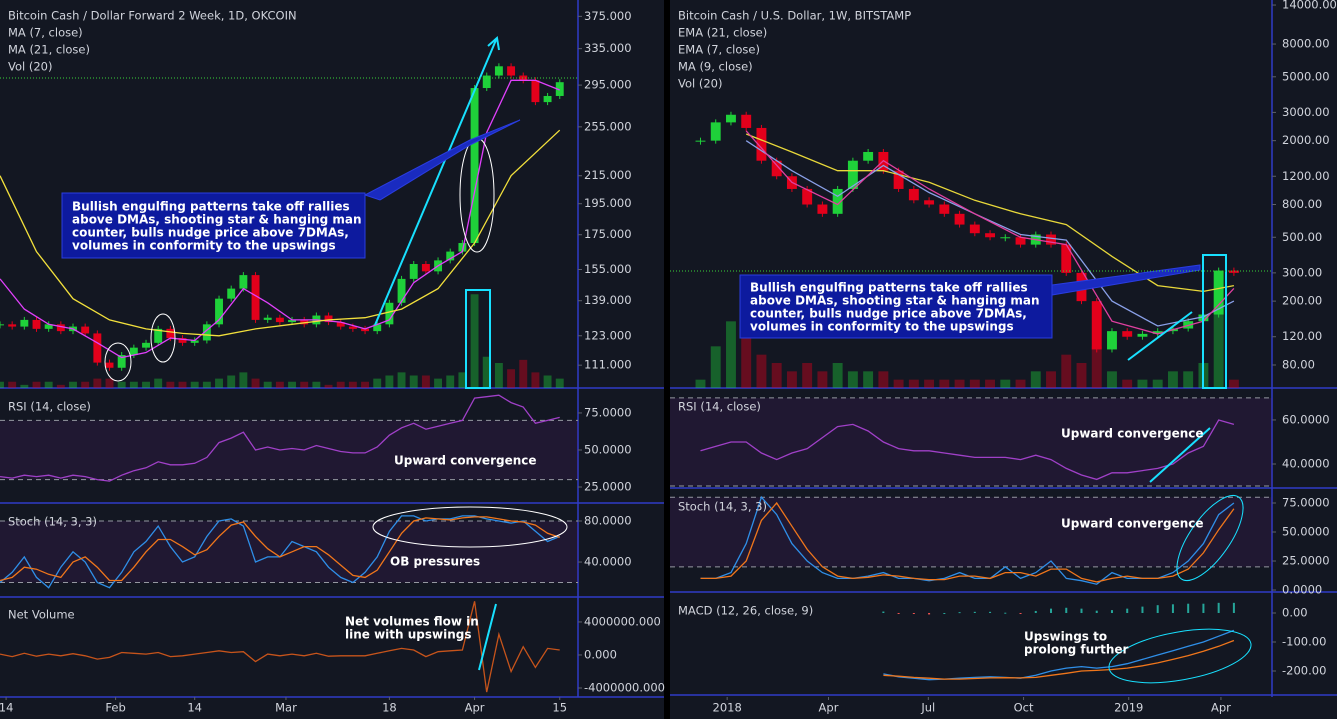 The image size is (1337, 719). I want to click on arrow-head, so click(493, 43).